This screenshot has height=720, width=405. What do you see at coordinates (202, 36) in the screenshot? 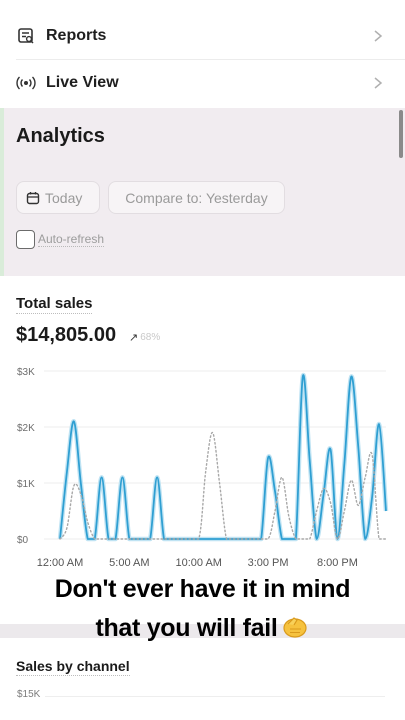
I see `nav-item-reports: Reports` at bounding box center [202, 36].